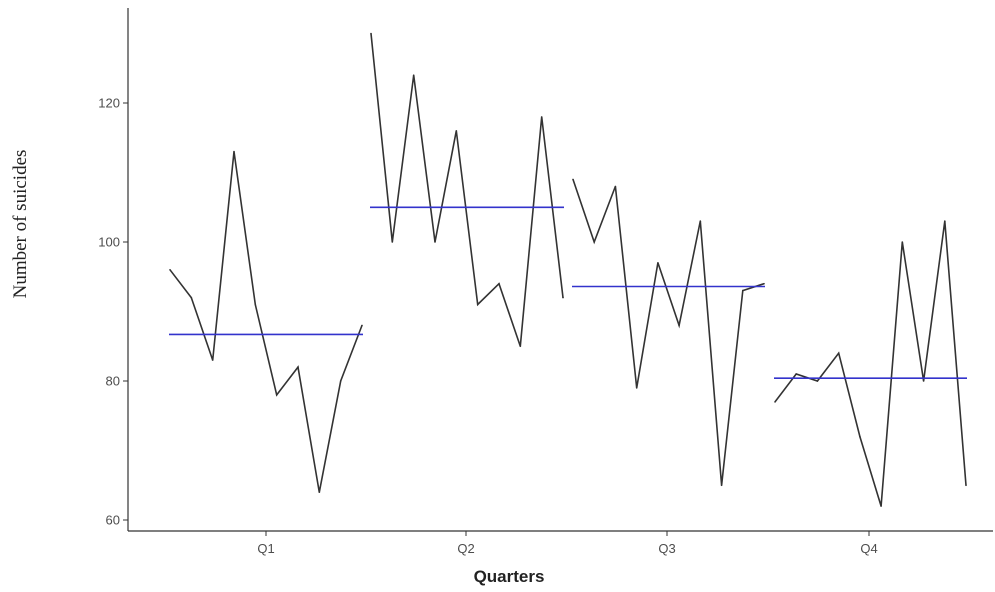 Image resolution: width=995 pixels, height=592 pixels. What do you see at coordinates (109, 103) in the screenshot?
I see `y-tick-label: 120` at bounding box center [109, 103].